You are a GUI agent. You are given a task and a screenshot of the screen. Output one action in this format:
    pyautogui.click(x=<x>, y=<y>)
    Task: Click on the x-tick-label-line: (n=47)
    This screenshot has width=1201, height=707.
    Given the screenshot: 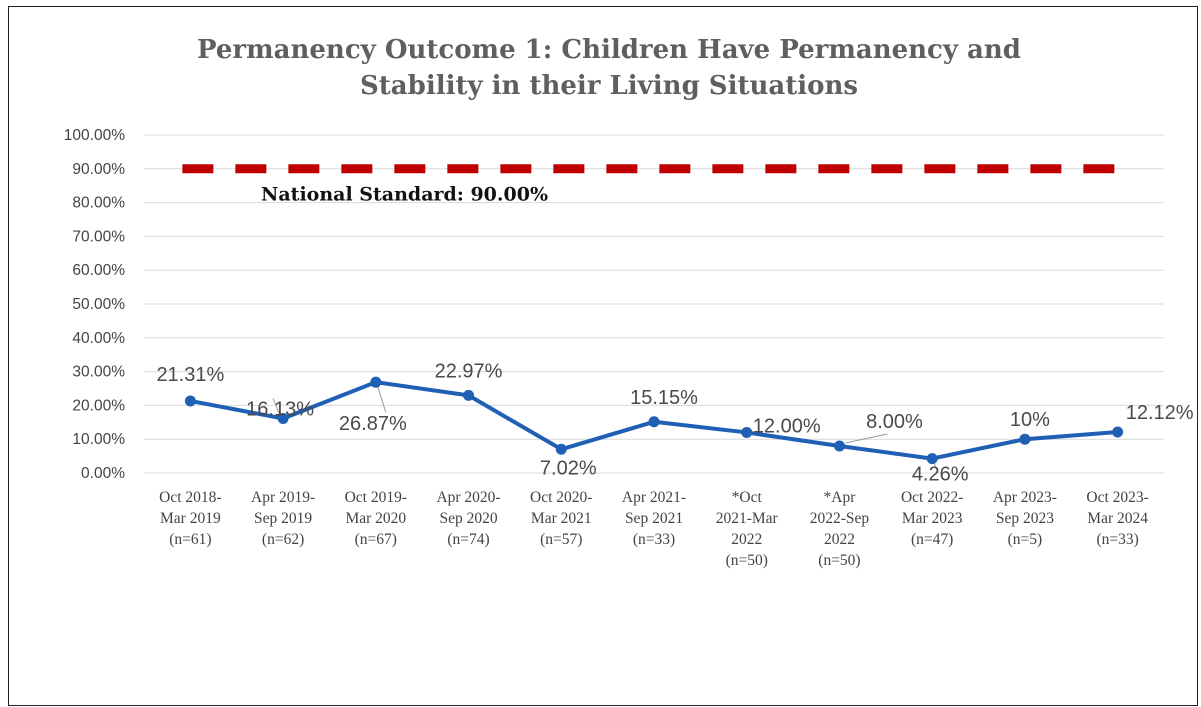 What is the action you would take?
    pyautogui.click(x=932, y=539)
    